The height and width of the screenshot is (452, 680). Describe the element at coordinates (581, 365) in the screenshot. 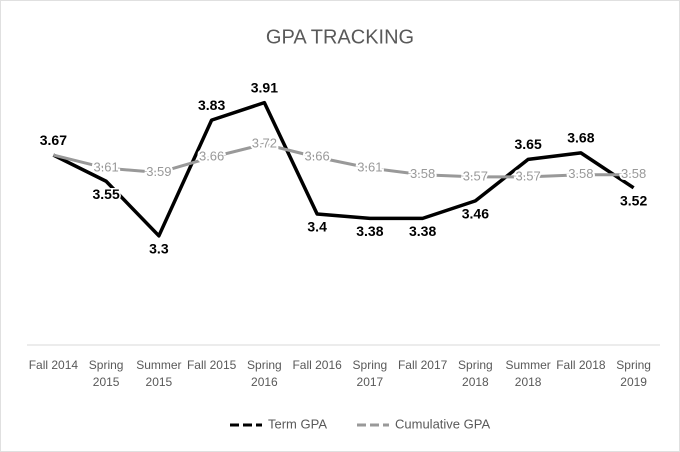

I see `x-tick-label: Fall 2018` at that location.